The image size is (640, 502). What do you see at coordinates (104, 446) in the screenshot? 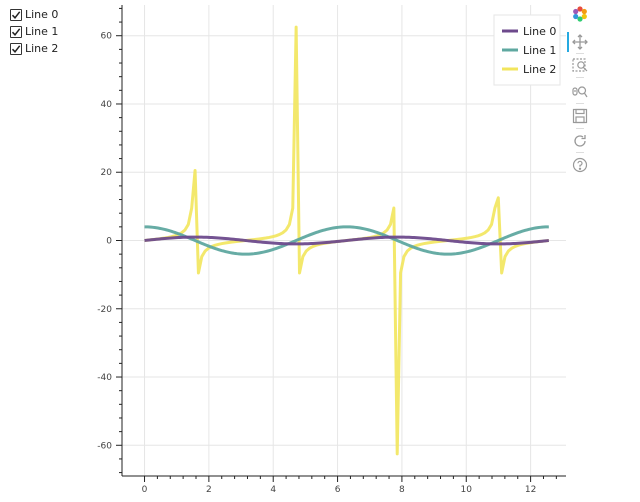
I see `y-tick-label: -60` at bounding box center [104, 446].